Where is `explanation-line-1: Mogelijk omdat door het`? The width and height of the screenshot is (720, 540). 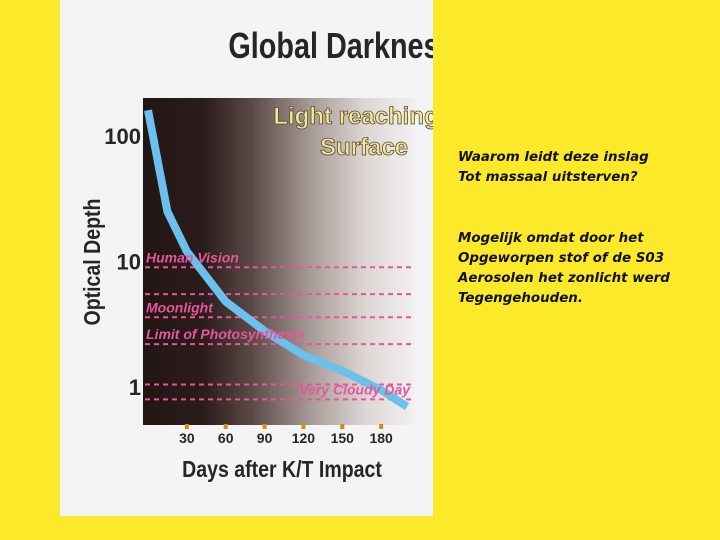 explanation-line-1: Mogelijk omdat door het is located at coordinates (551, 238).